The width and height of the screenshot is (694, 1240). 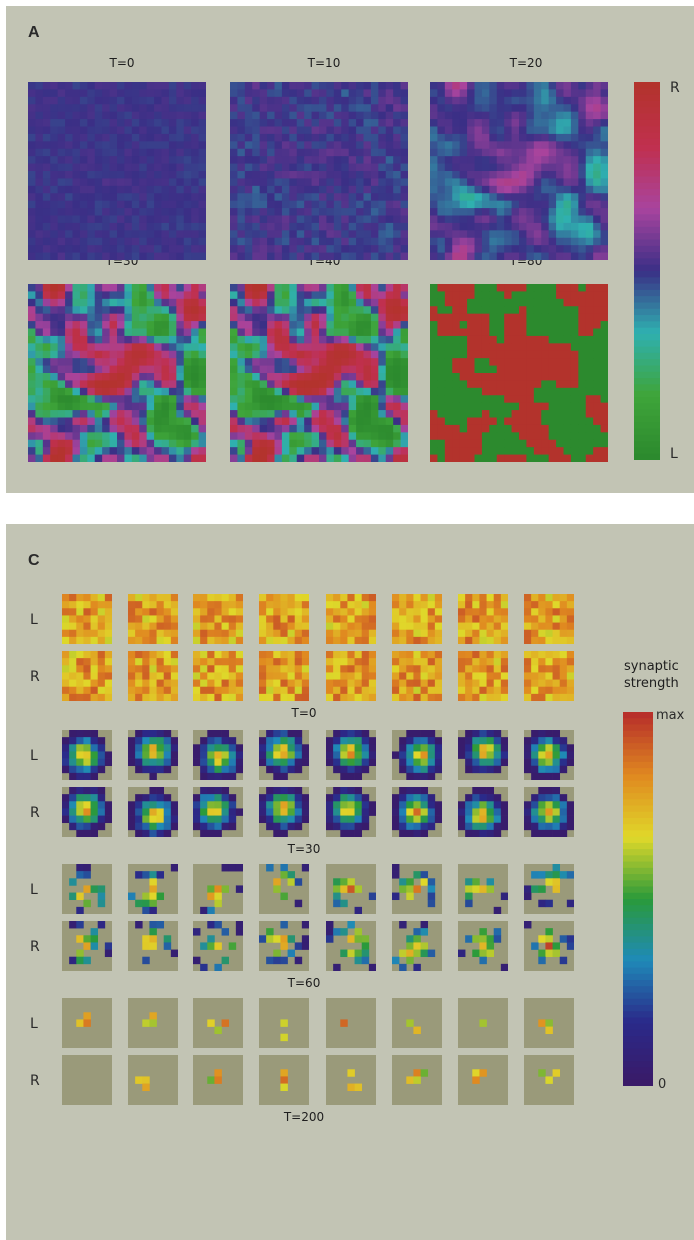 What do you see at coordinates (638, 899) in the screenshot?
I see `synaptic-strength-colorbar` at bounding box center [638, 899].